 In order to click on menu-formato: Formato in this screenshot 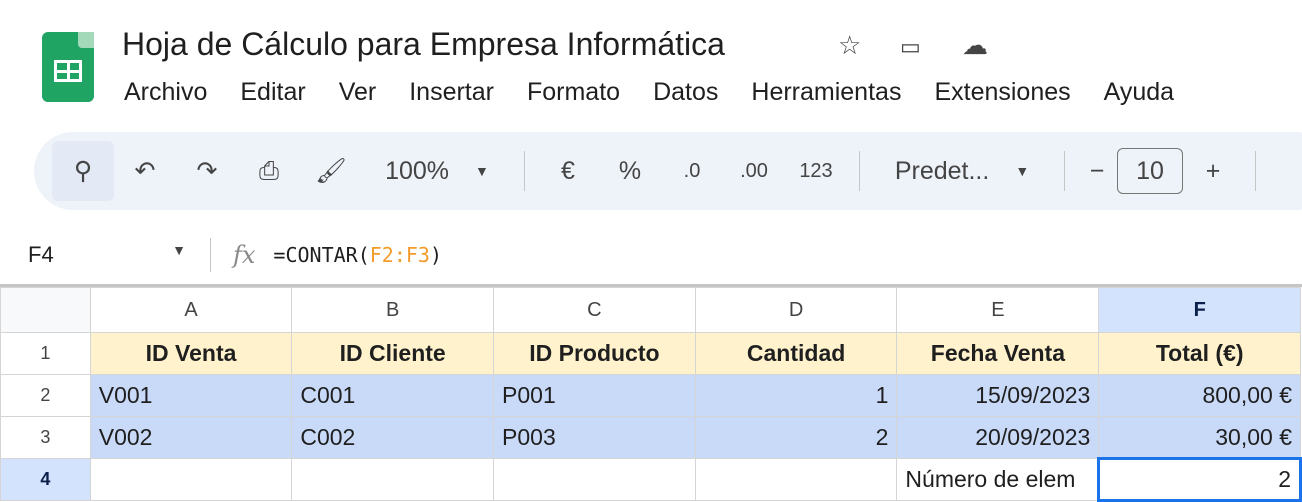, I will do `click(573, 92)`.